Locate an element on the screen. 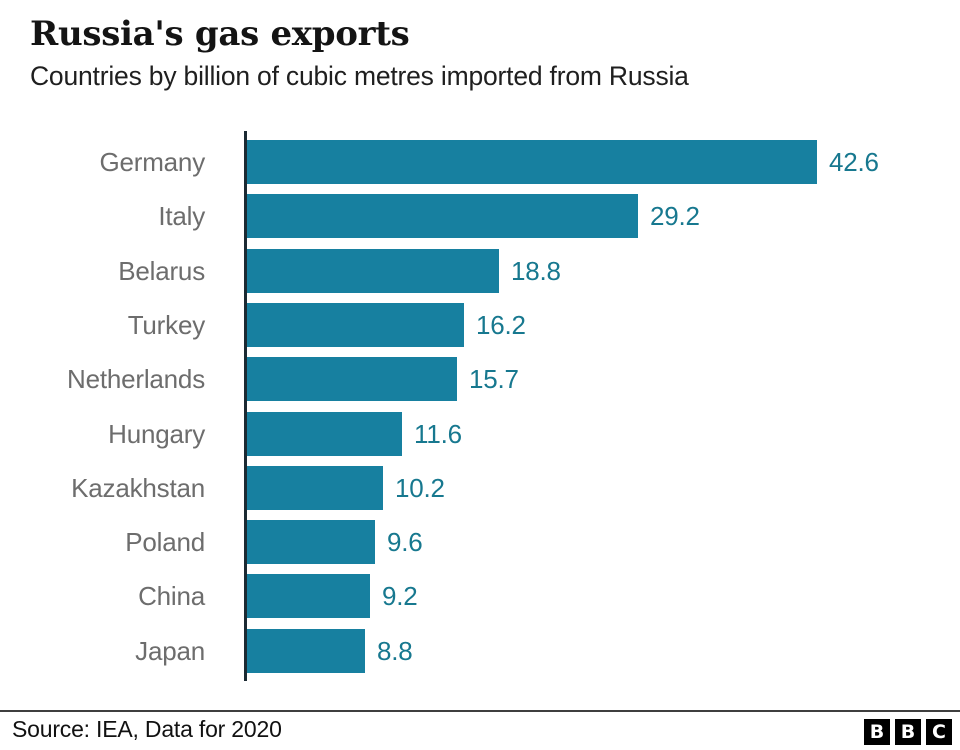  bar-value-label: 29.2 is located at coordinates (675, 216).